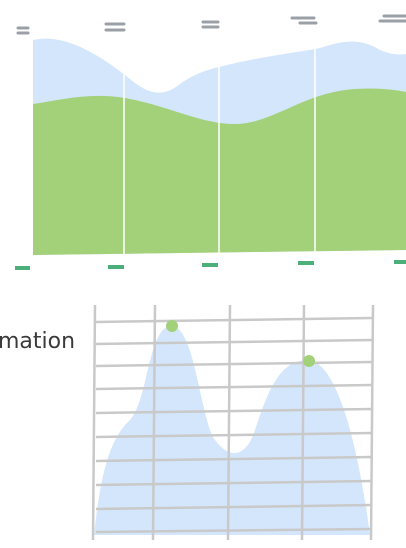 This screenshot has height=548, width=406. I want to click on bottom-ticks, so click(210, 265).